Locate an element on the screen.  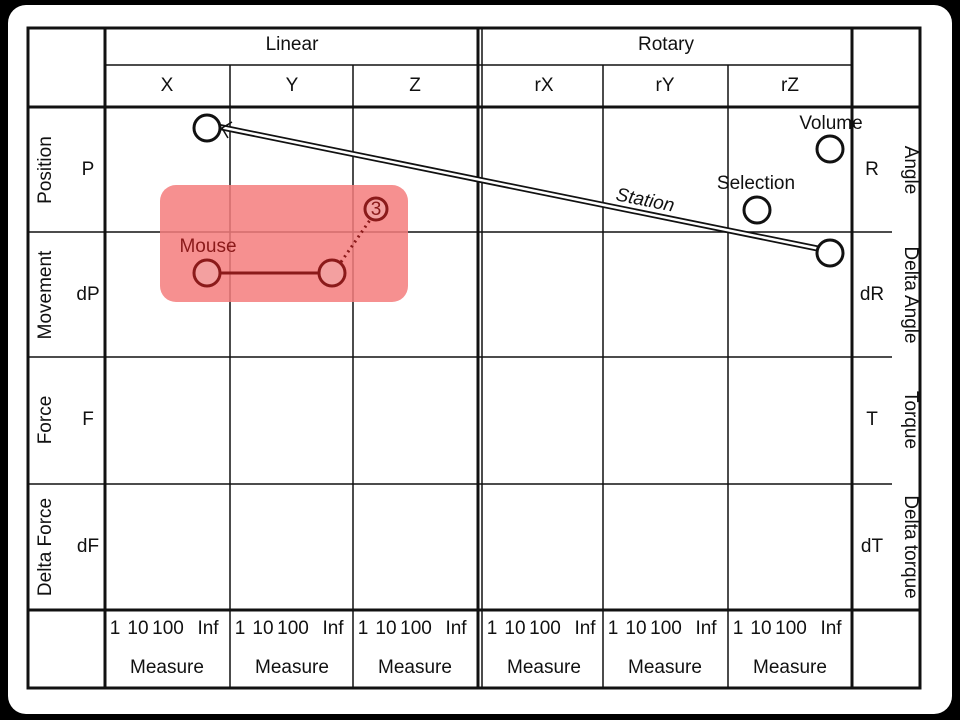
column-label: X is located at coordinates (167, 85).